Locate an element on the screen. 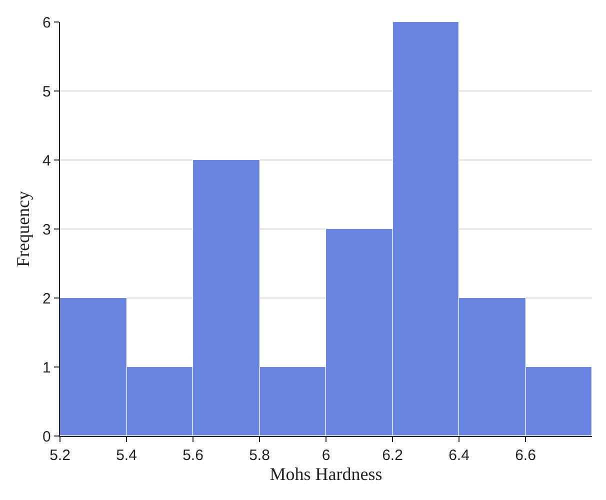  y-tick-label: 0 is located at coordinates (46, 437).